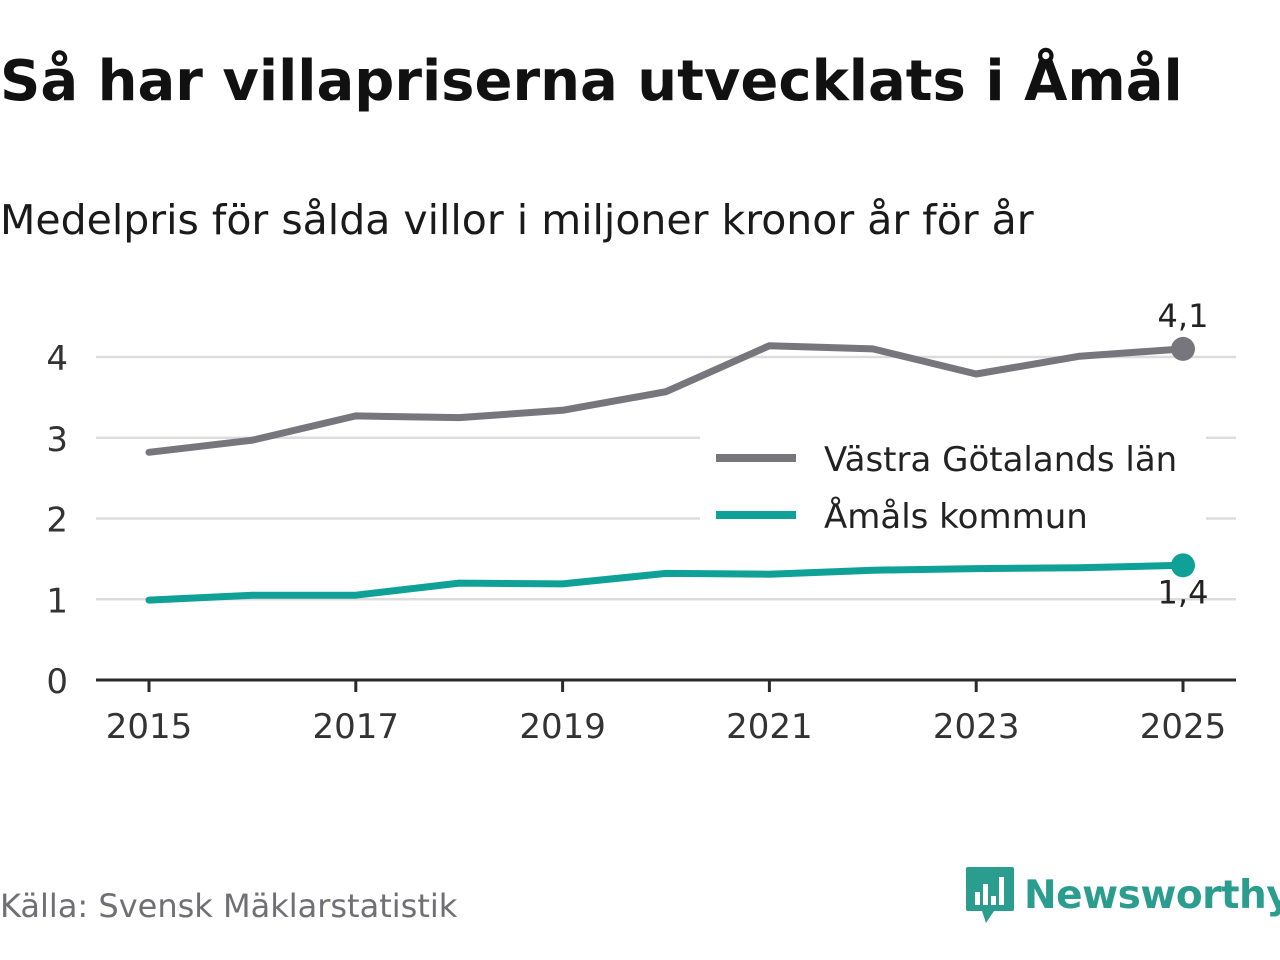 Image resolution: width=1280 pixels, height=960 pixels. What do you see at coordinates (976, 727) in the screenshot?
I see `x-tick-label: 2023` at bounding box center [976, 727].